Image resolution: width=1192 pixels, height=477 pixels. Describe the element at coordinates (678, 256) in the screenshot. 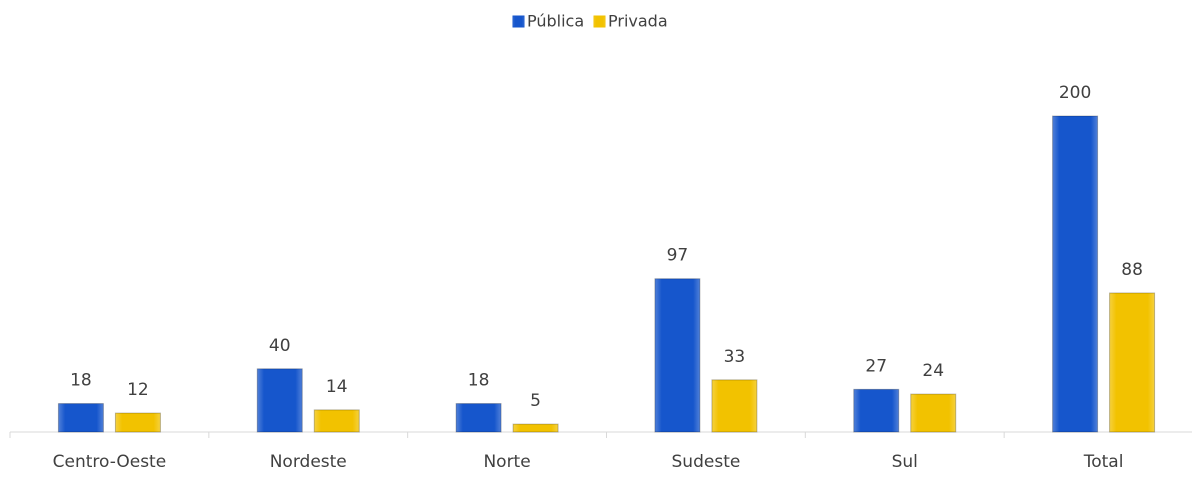

I see `data-label: 97` at that location.